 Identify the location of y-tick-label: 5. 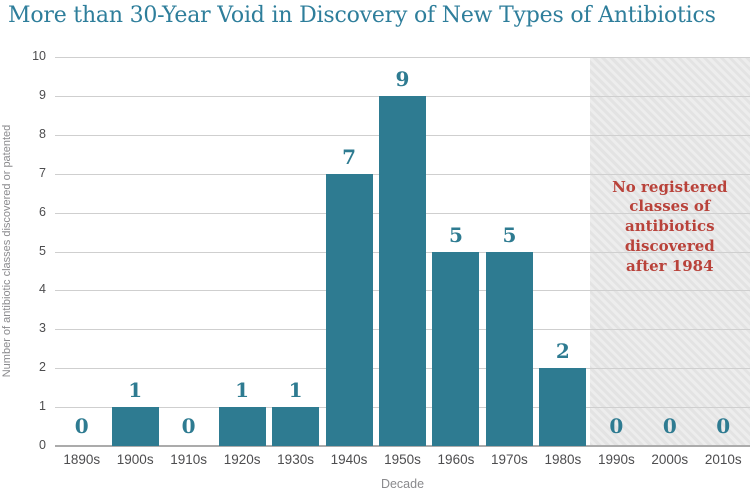
(42, 250).